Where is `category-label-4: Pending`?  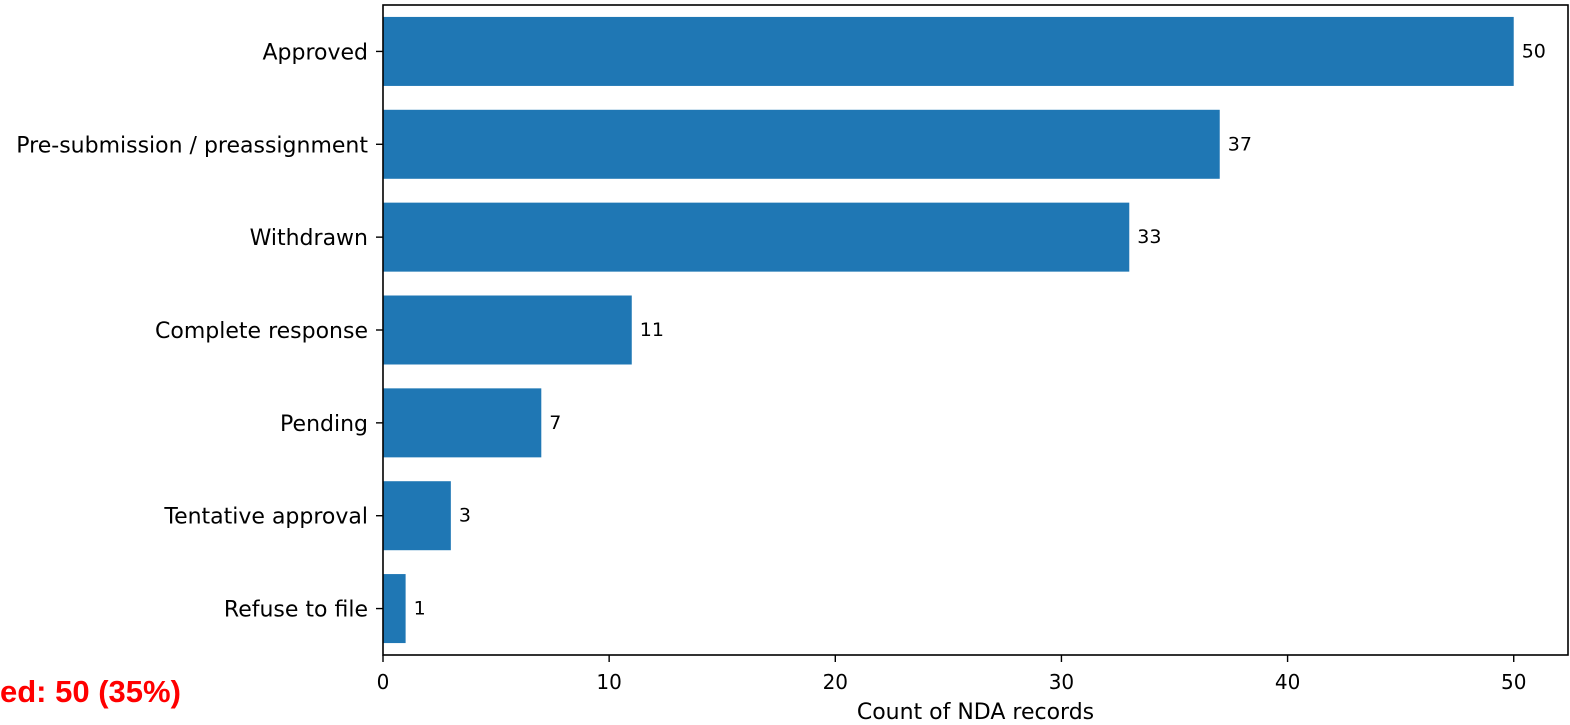
category-label-4: Pending is located at coordinates (324, 424).